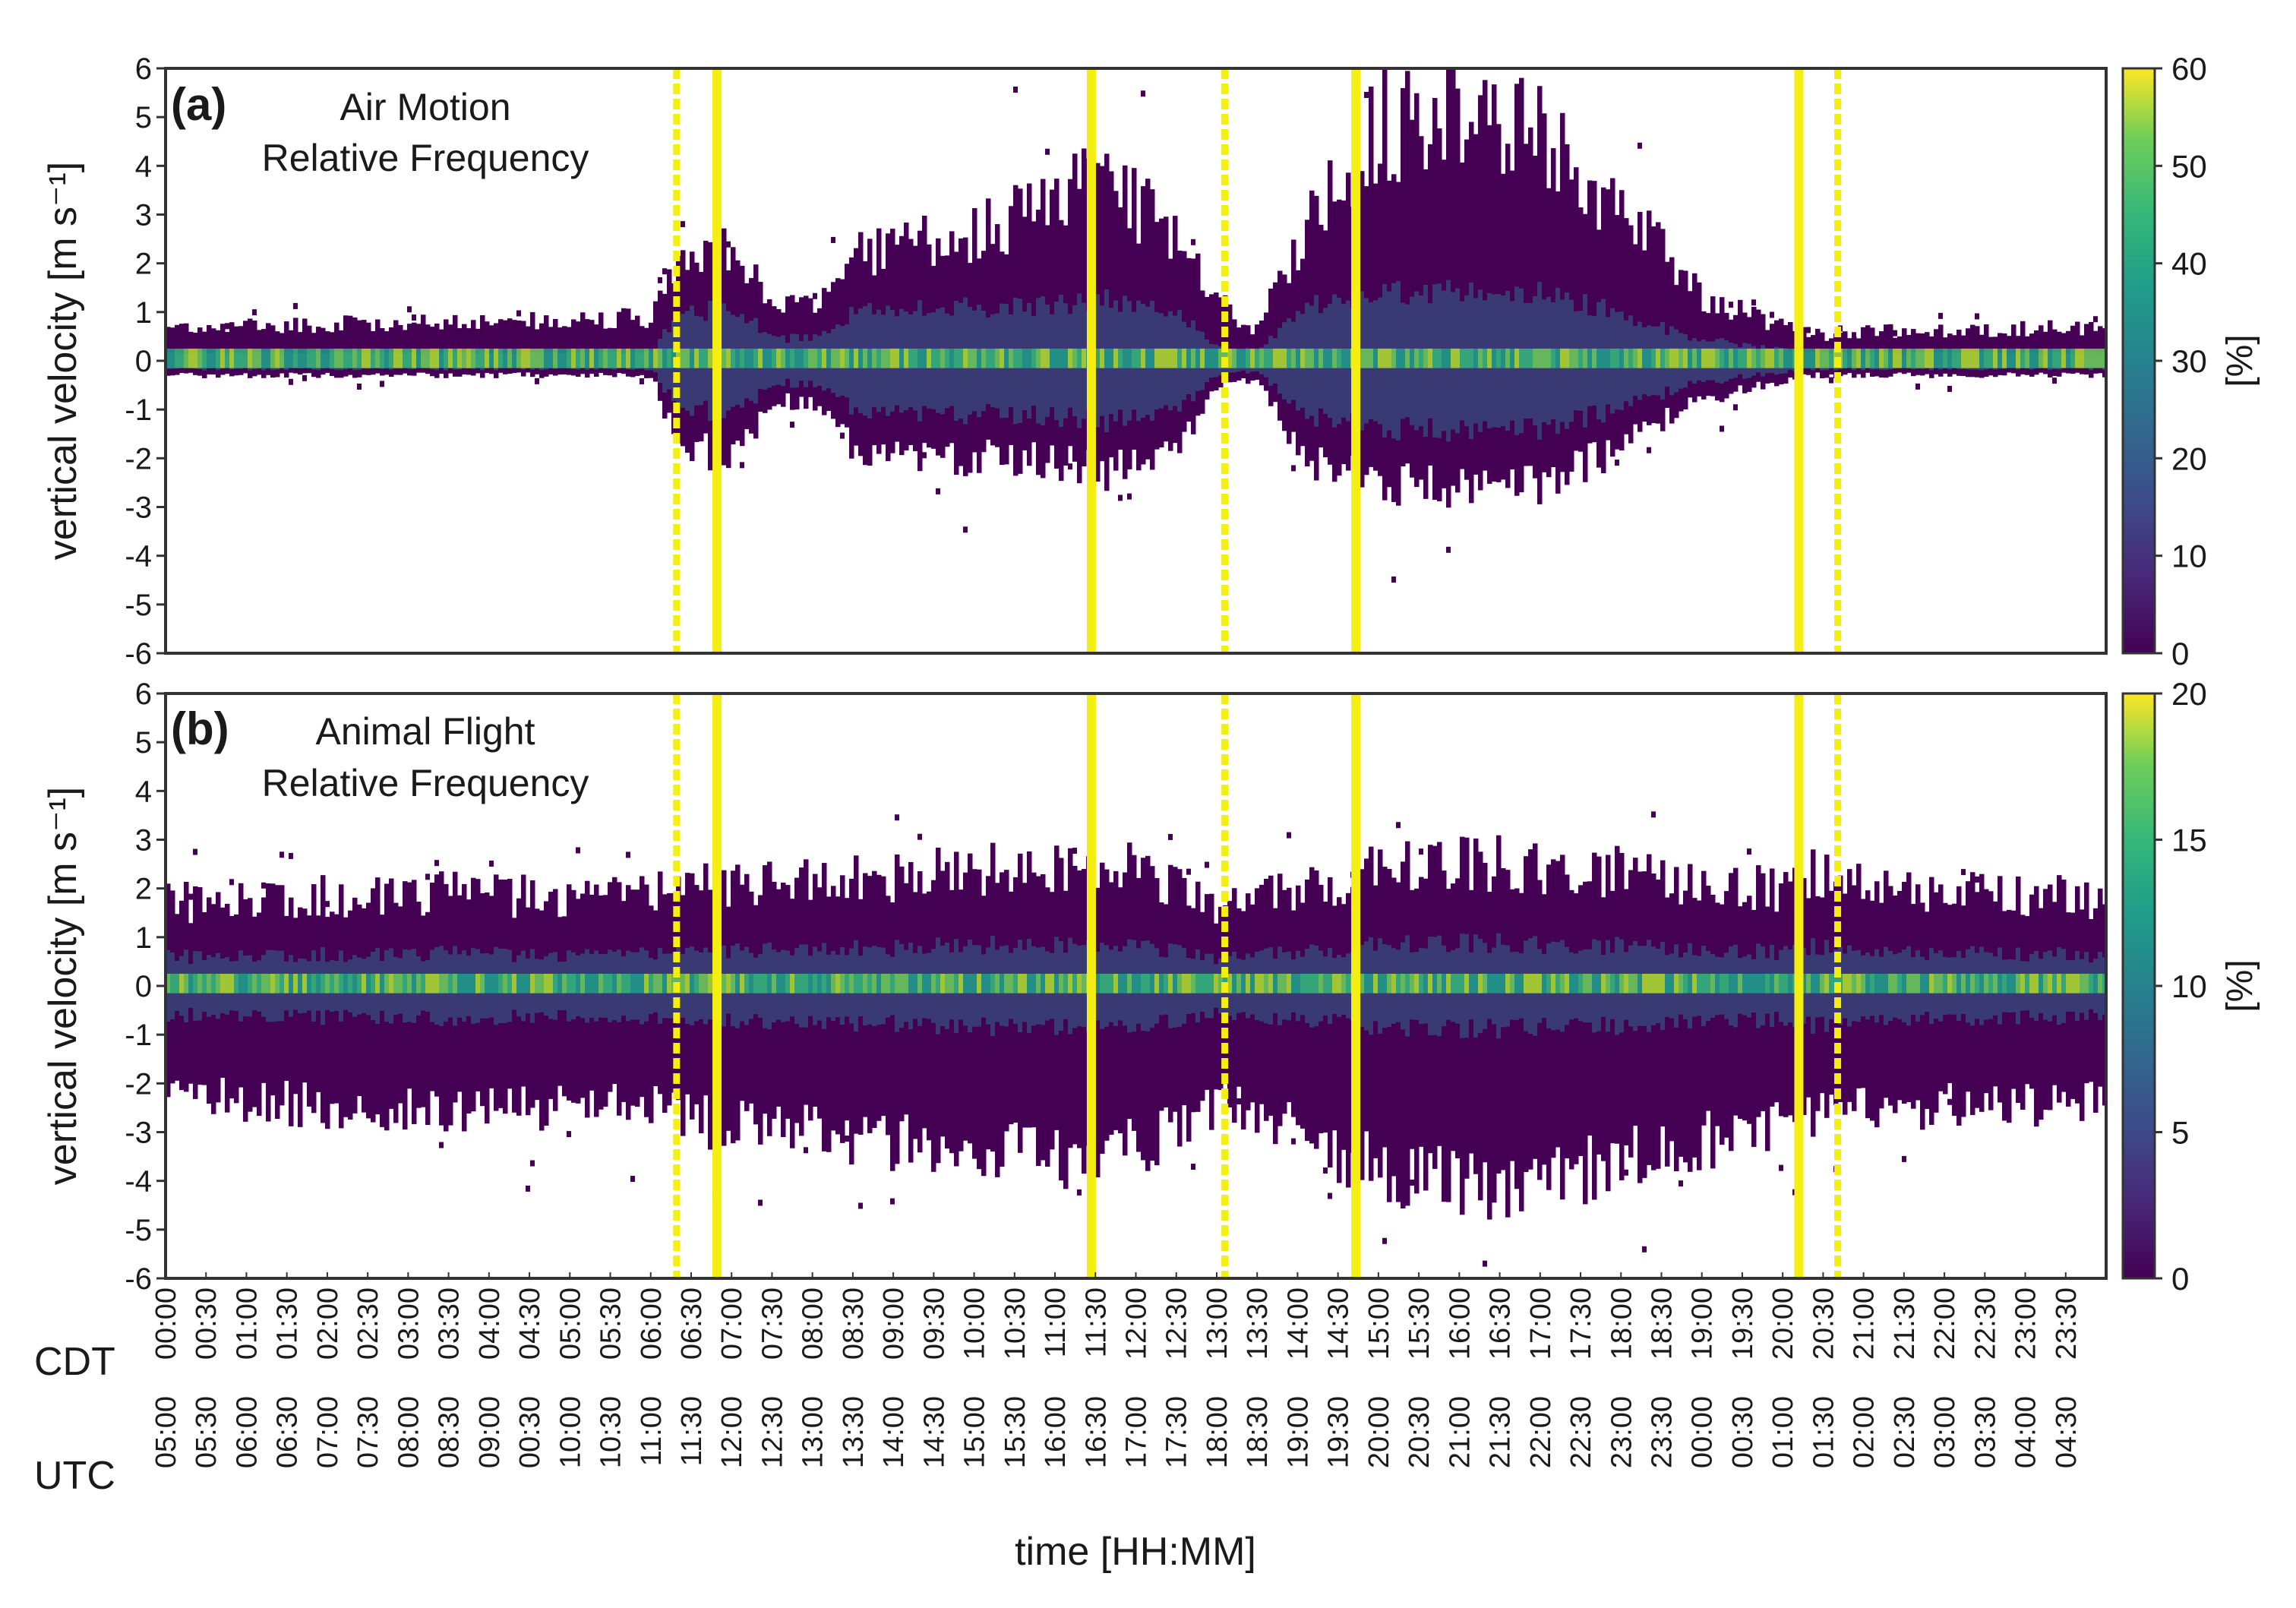 The image size is (2296, 1608). Describe the element at coordinates (63, 986) in the screenshot. I see `ylabel-b: vertical velocity [m s⁻¹]` at that location.